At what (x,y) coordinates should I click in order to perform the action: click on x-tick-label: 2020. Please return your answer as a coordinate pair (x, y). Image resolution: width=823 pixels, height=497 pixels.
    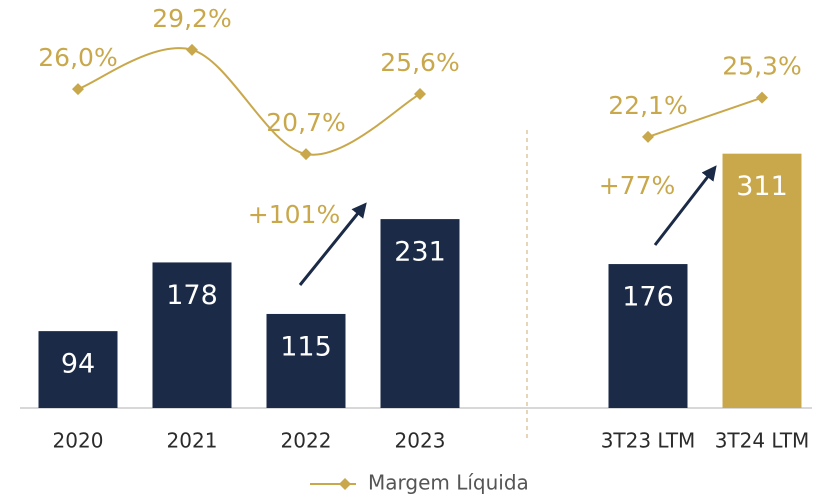
    Looking at the image, I should click on (78, 441).